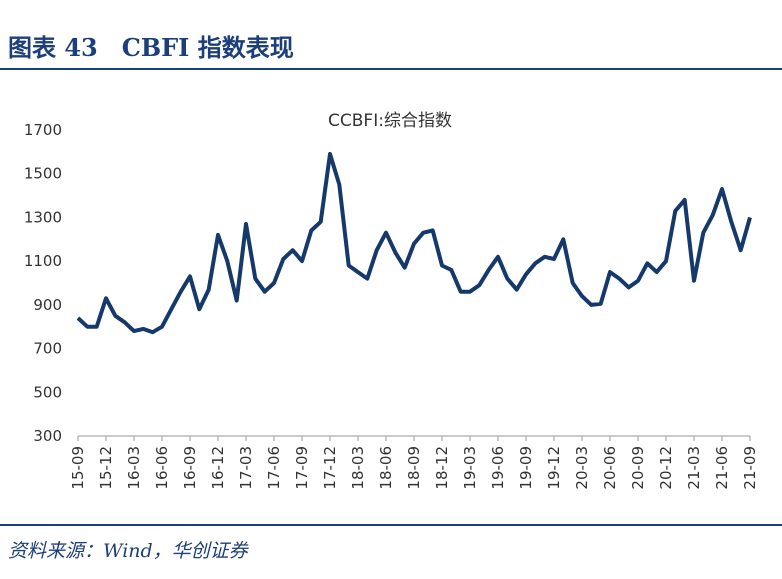  Describe the element at coordinates (414, 468) in the screenshot. I see `x-tick-label: 18-09` at that location.